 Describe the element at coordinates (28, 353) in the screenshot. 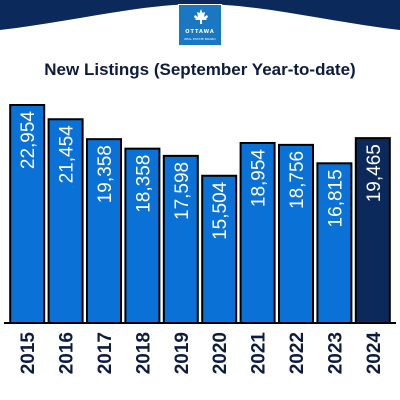

I see `tick-label-2015: 2015` at that location.